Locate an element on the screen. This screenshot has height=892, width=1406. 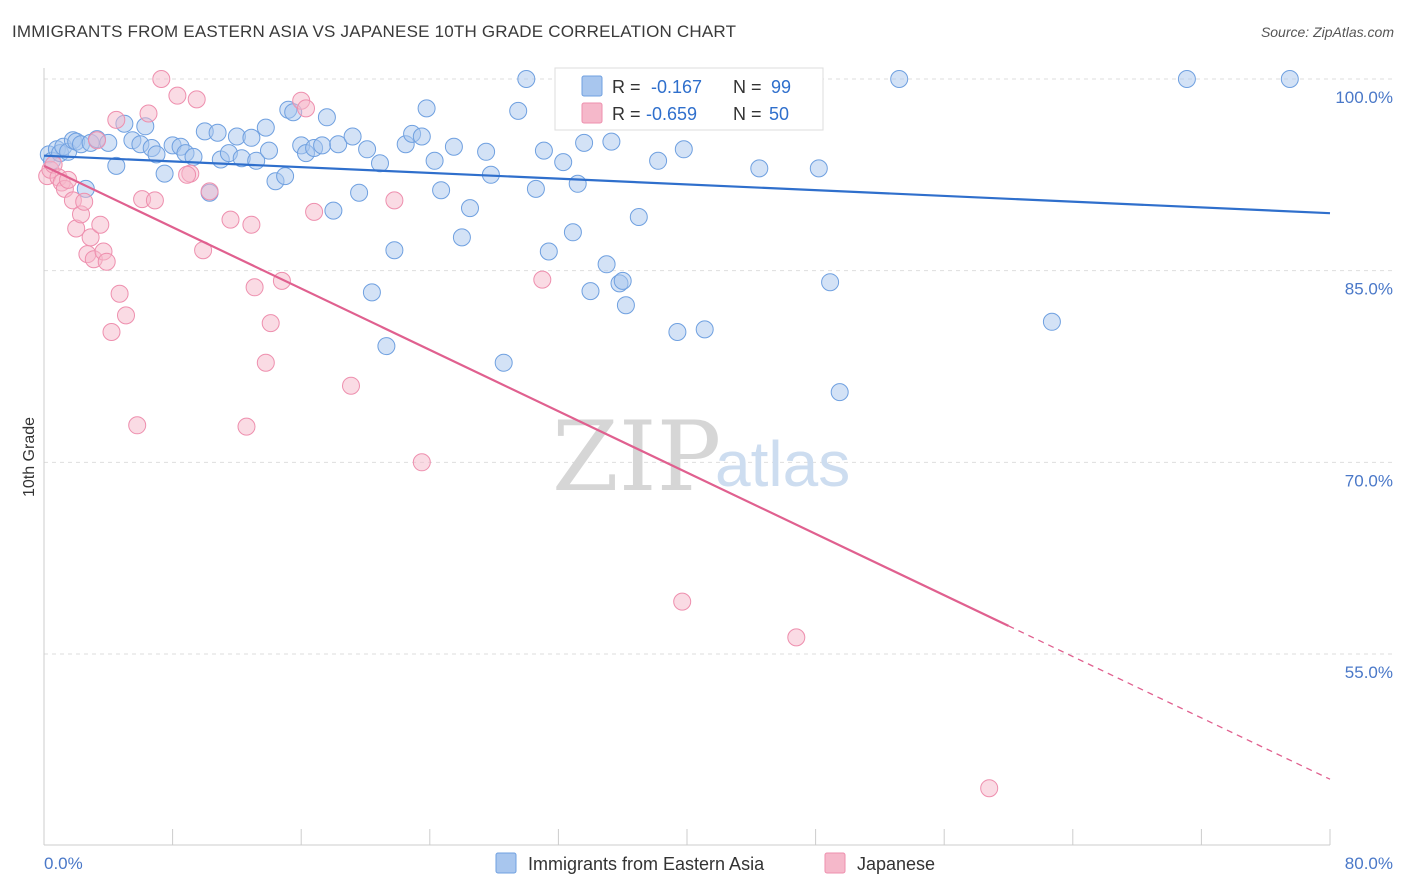
y-tick-label: 70.0% is located at coordinates (1369, 480).